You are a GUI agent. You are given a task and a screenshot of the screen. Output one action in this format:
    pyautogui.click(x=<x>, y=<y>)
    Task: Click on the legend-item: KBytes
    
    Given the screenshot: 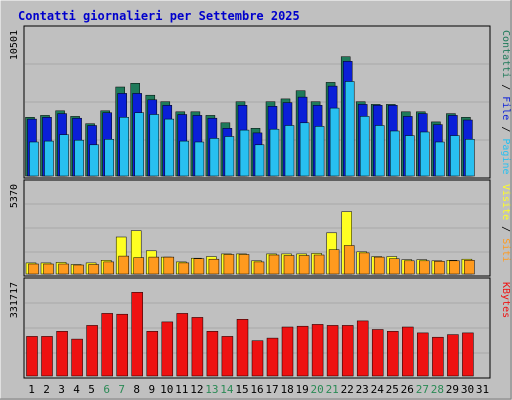 What is the action you would take?
    pyautogui.click(x=505, y=300)
    